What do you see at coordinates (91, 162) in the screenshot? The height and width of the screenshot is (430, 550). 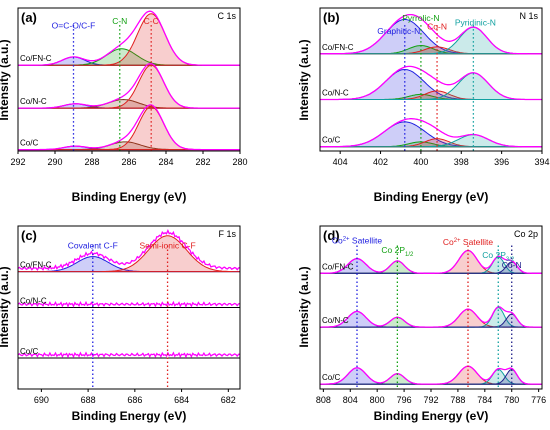 I see `x-tick-label: 288` at bounding box center [91, 162].